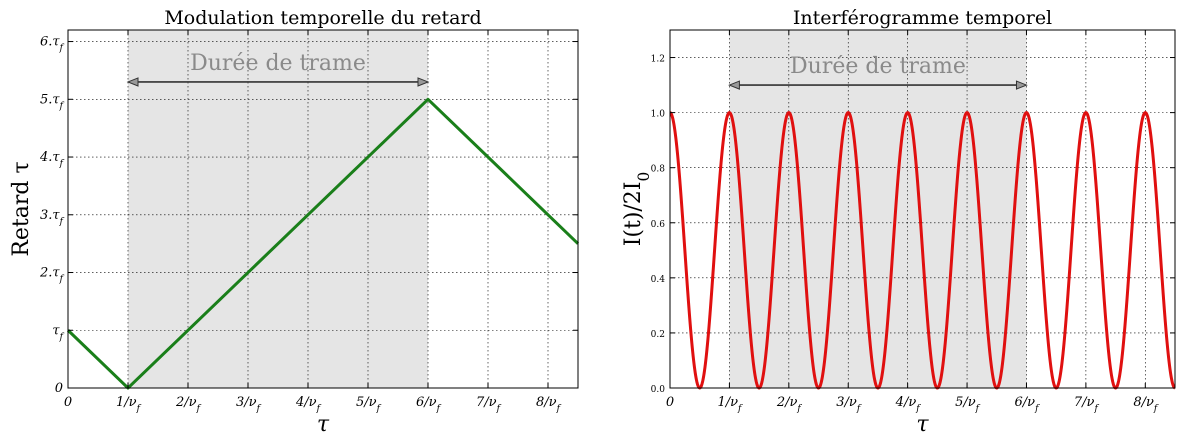  I want to click on y-tick-label: 0.8, so click(658, 170).